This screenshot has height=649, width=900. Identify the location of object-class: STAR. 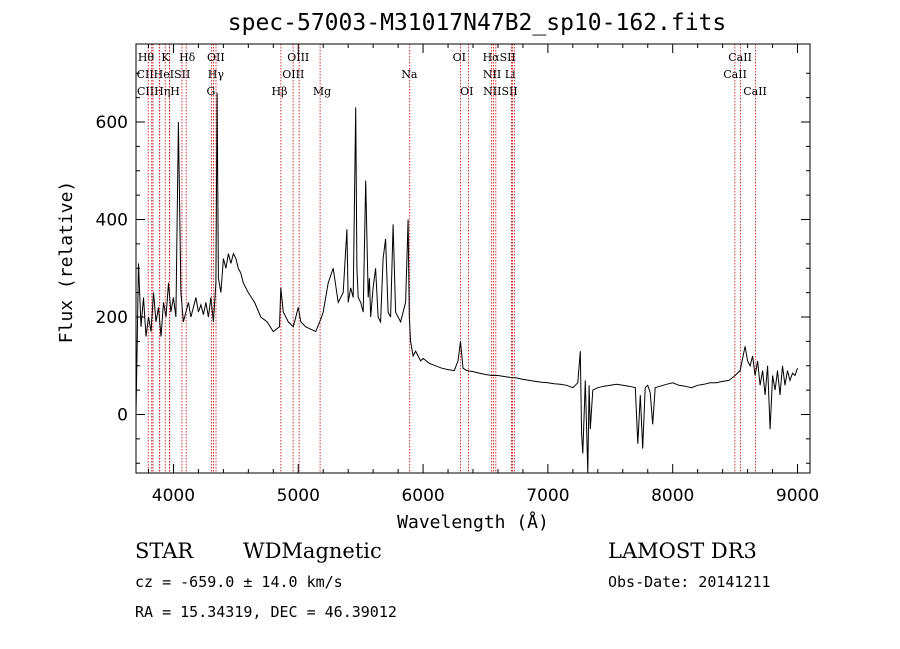
(164, 551).